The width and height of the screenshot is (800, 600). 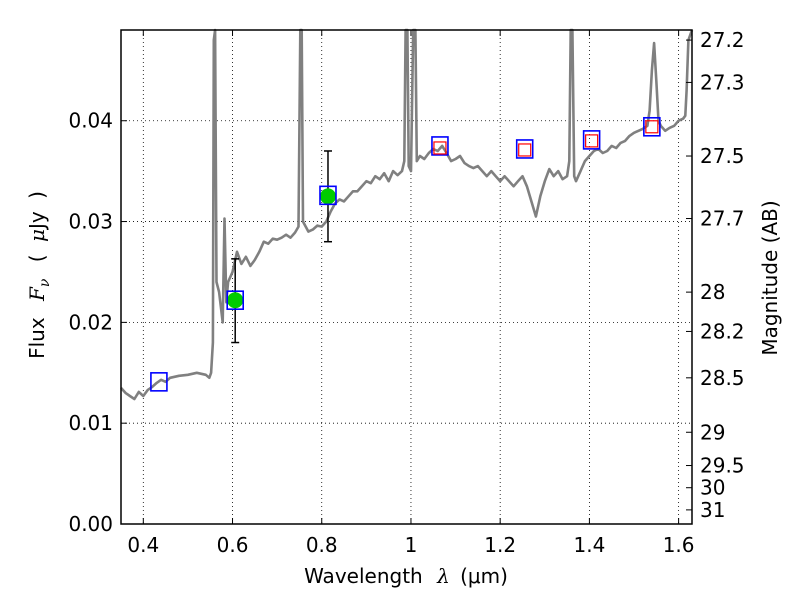 What do you see at coordinates (90, 524) in the screenshot?
I see `y-tick-label: 0.00` at bounding box center [90, 524].